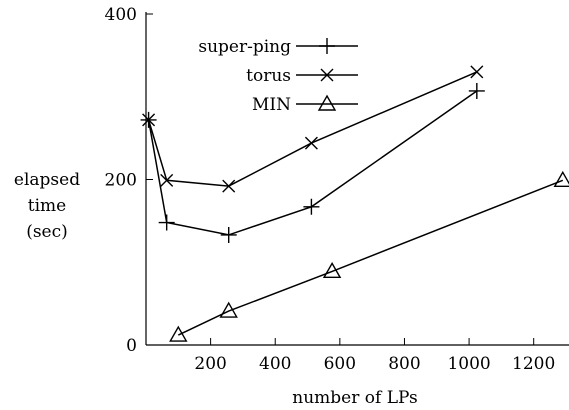 The height and width of the screenshot is (410, 569). I want to click on legend-marker-super-ping, so click(327, 46).